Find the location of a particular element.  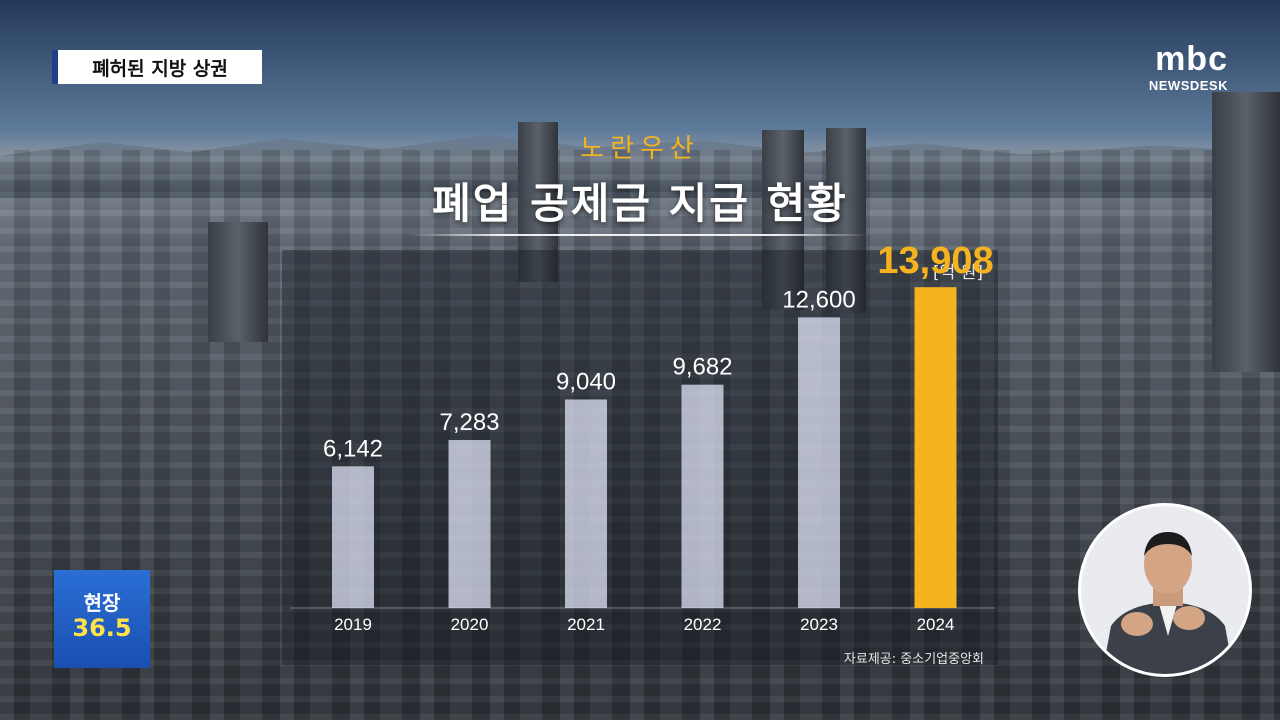

x-tick-label-2019: 2019 is located at coordinates (353, 624).